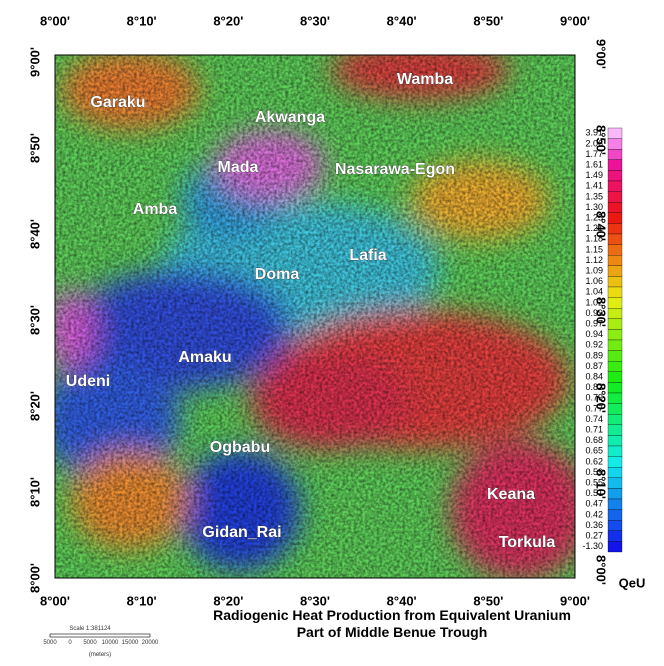 The height and width of the screenshot is (666, 664). What do you see at coordinates (594, 419) in the screenshot?
I see `legend-label: 0.74` at bounding box center [594, 419].